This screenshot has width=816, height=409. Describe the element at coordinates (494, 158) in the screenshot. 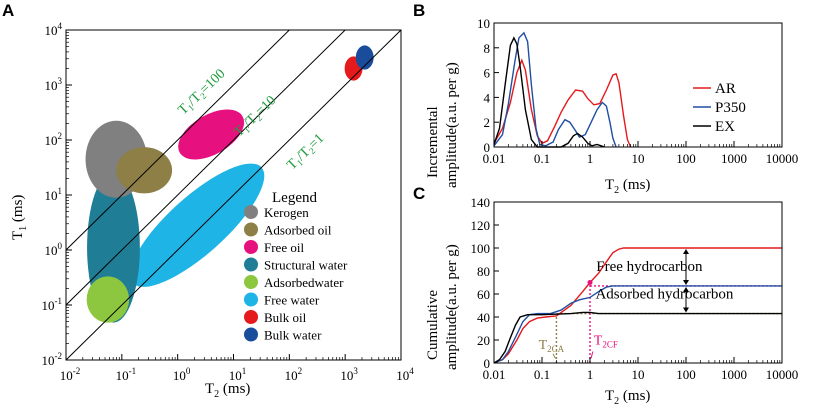

I see `x-tick-label: 0.01` at that location.